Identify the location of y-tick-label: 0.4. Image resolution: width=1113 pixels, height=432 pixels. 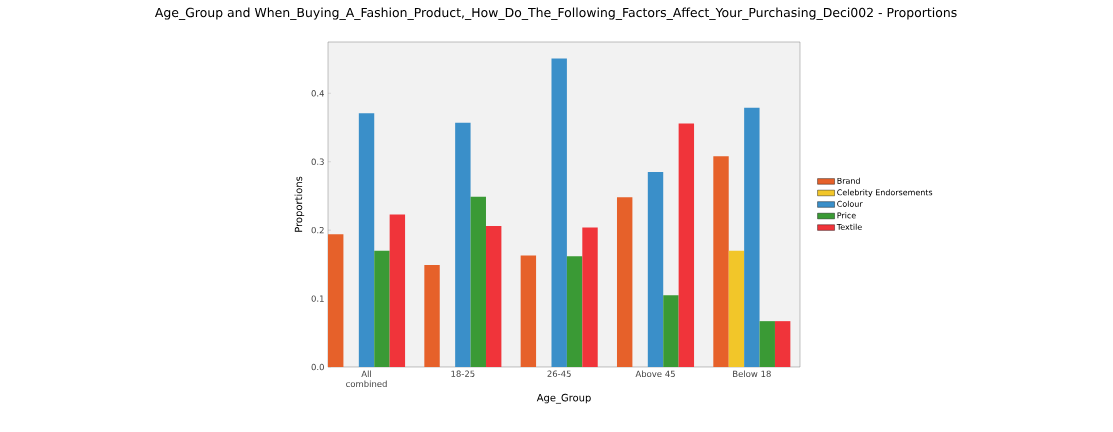
(317, 93).